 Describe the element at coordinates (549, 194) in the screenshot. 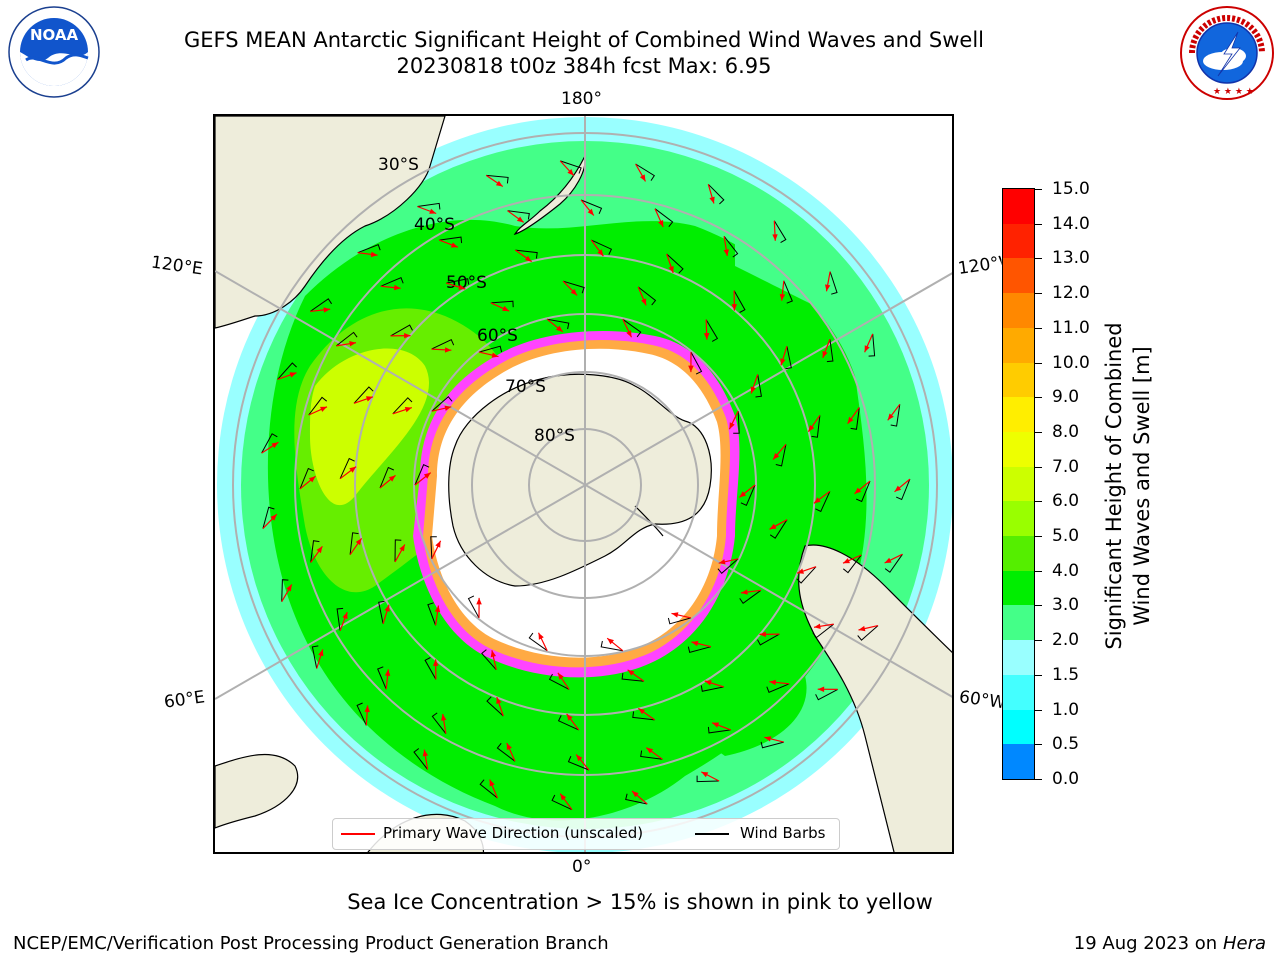

I see `new-zealand-land` at that location.